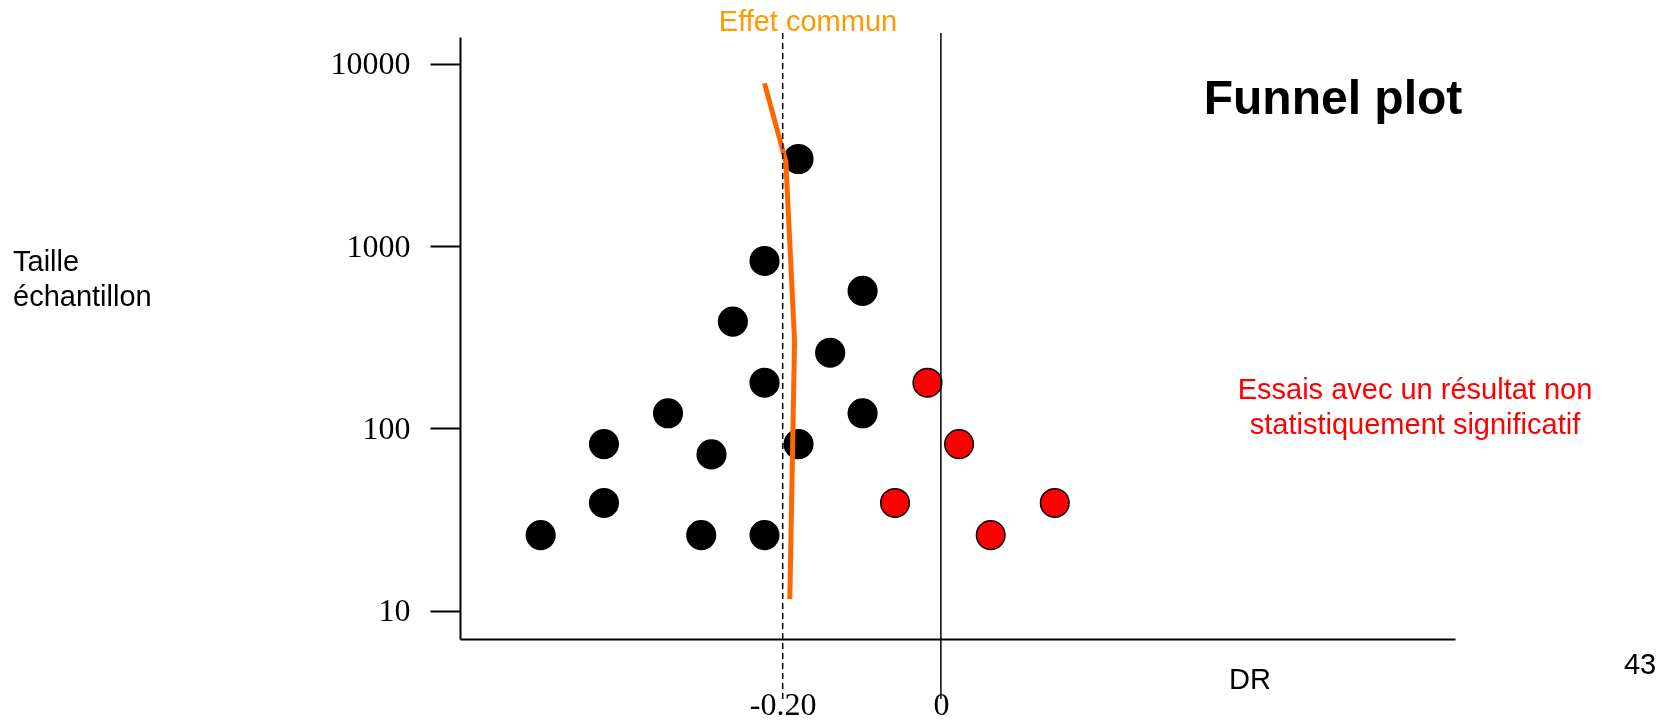 The image size is (1665, 722). I want to click on x-tick-label: 0, so click(941, 703).